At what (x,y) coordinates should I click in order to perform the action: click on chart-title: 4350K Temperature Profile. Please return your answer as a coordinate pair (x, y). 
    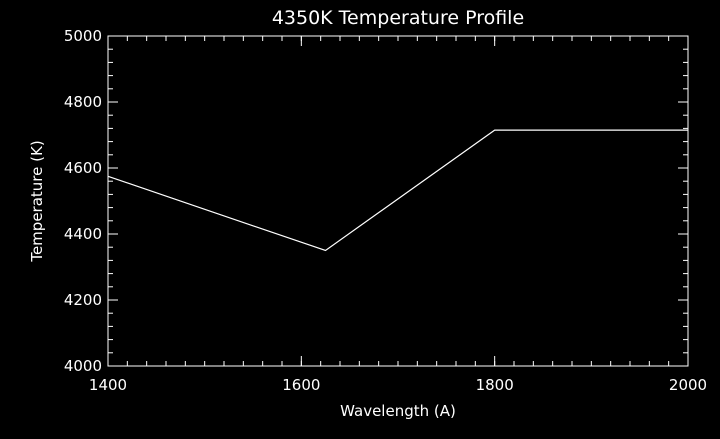
    Looking at the image, I should click on (398, 18).